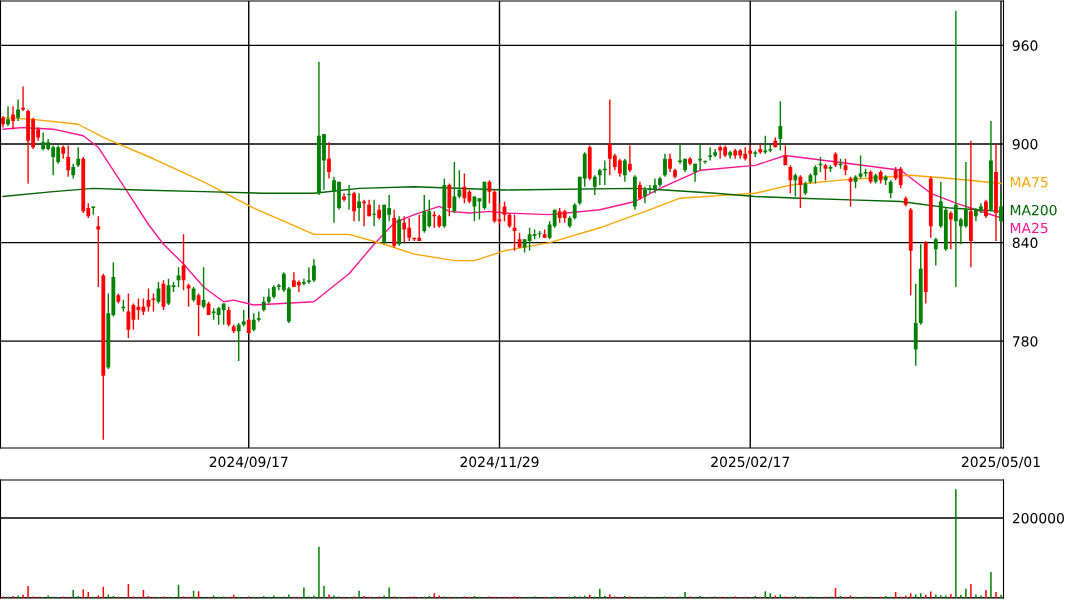  I want to click on y-tick-label: 900, so click(1025, 144).